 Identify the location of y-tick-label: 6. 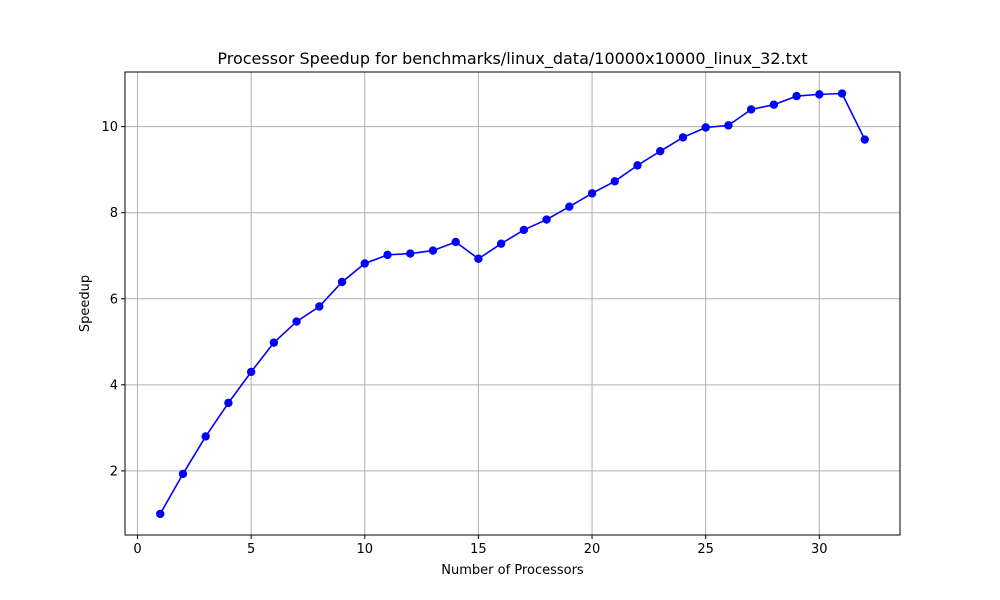
(114, 299).